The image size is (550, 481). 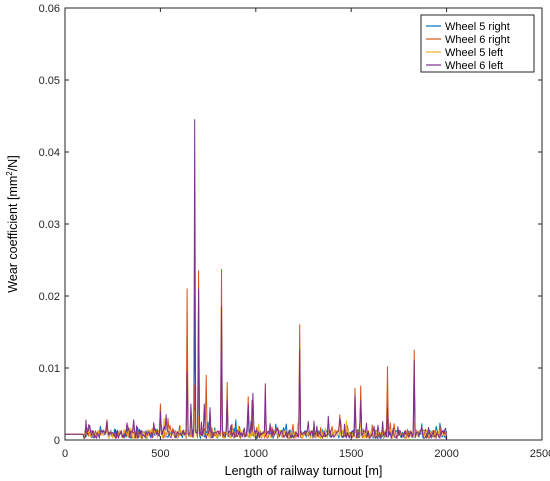 I want to click on x-tick-label: 0, so click(x=65, y=454).